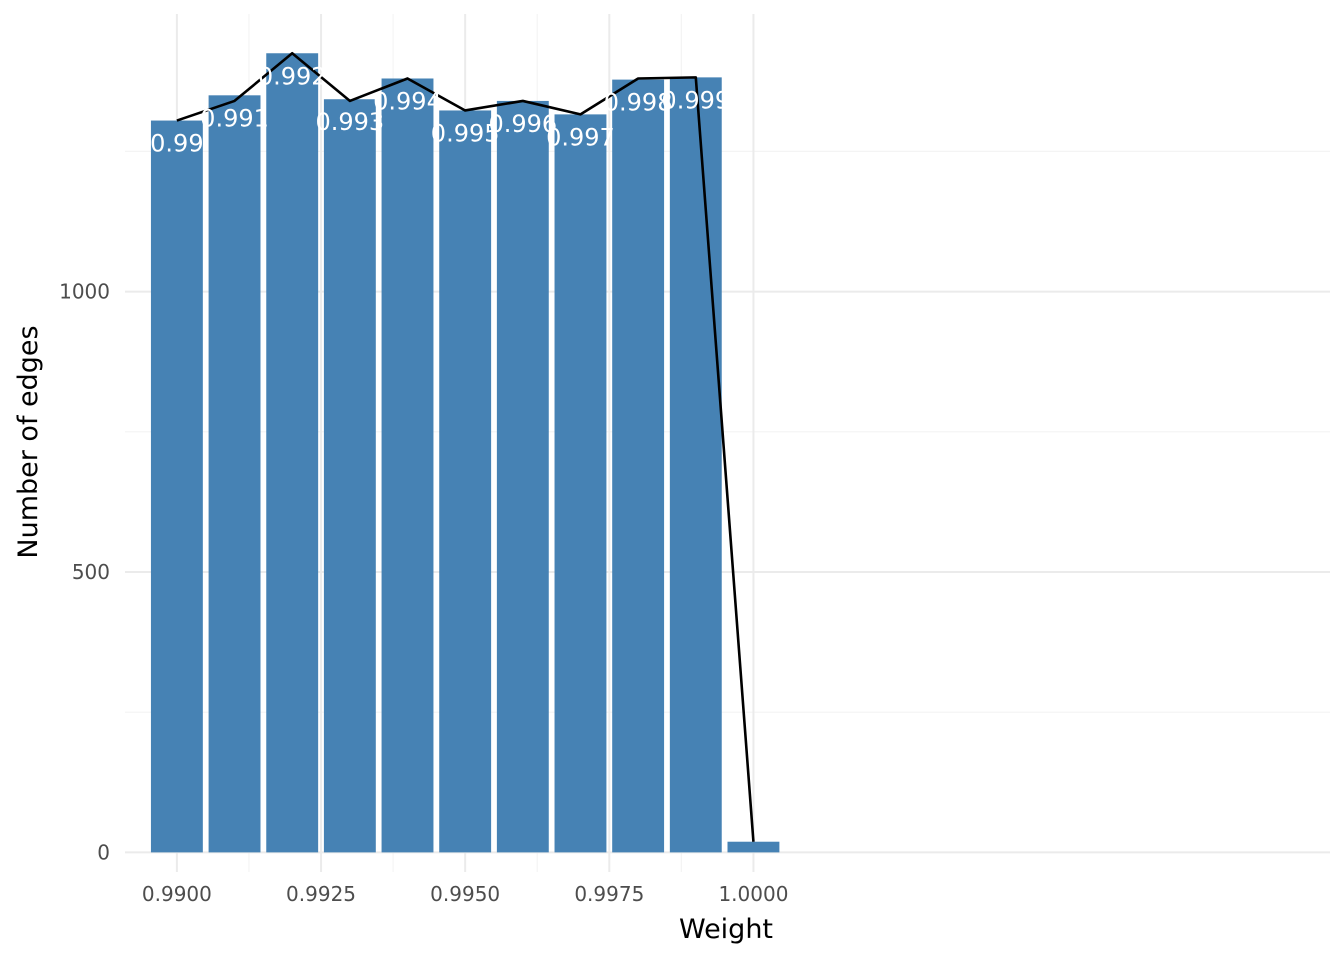  Describe the element at coordinates (753, 894) in the screenshot. I see `x-tick-label: 1.0000` at that location.